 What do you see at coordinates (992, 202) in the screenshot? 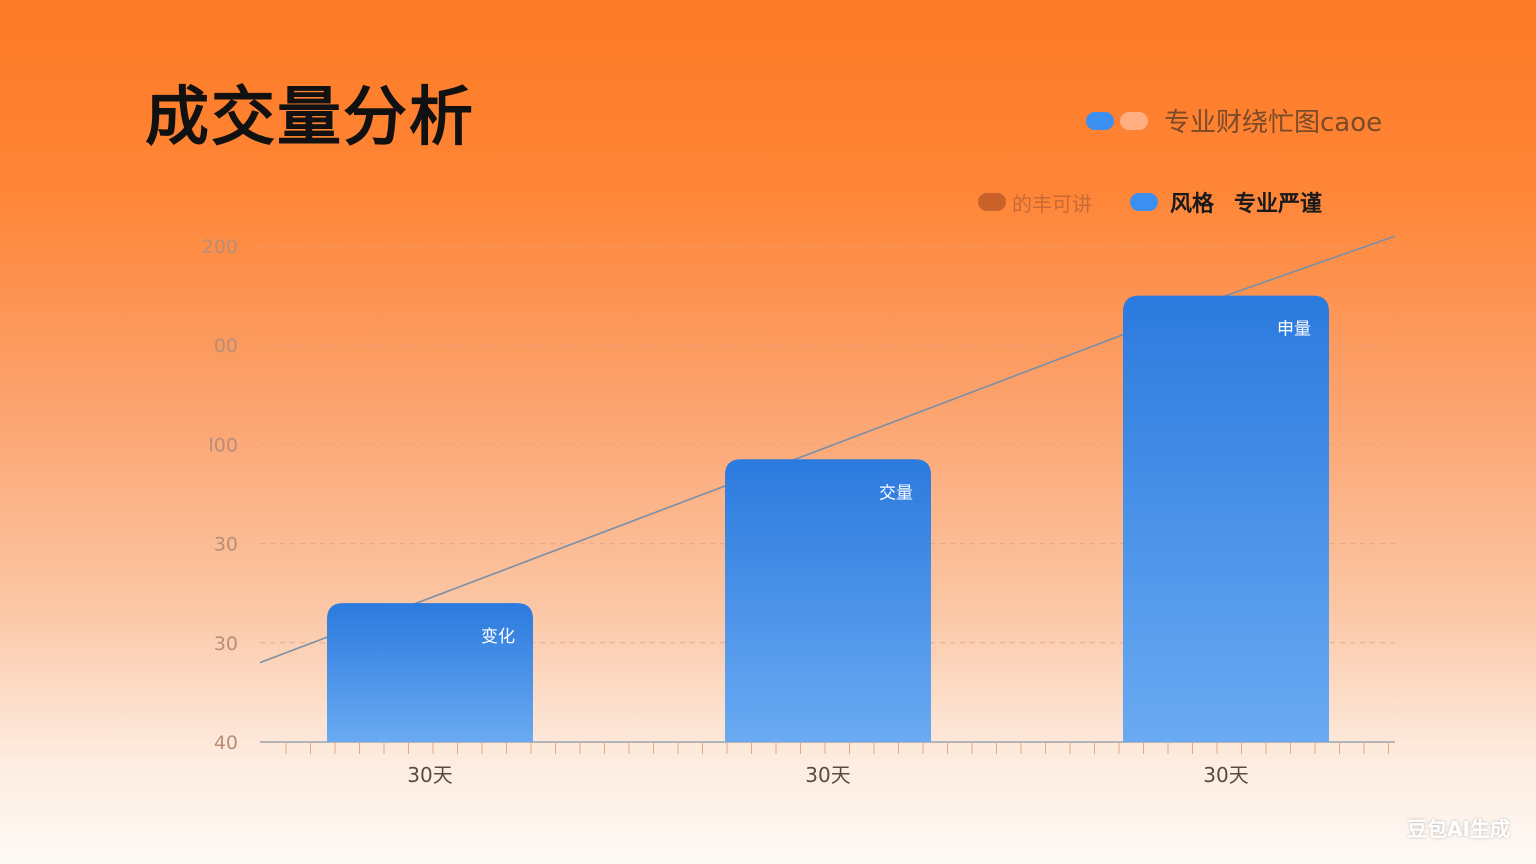
I see `legend-swatch-faded` at bounding box center [992, 202].